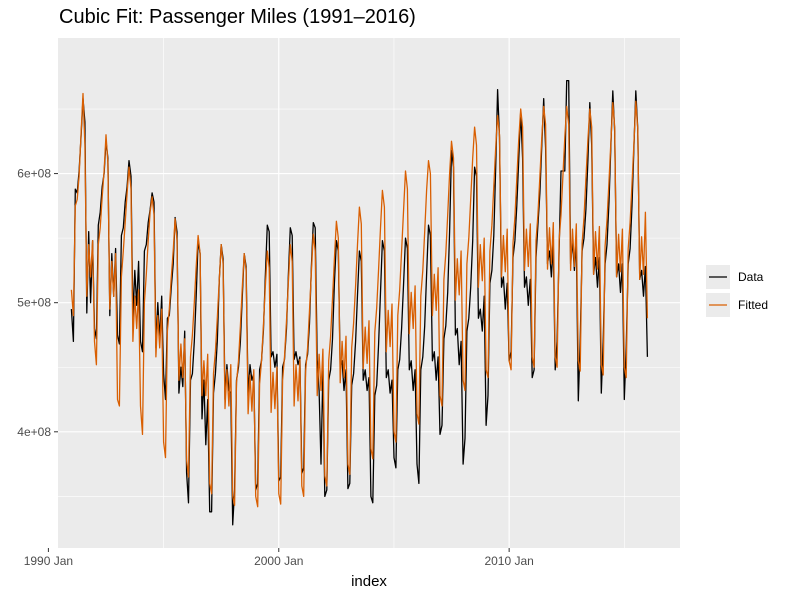 The width and height of the screenshot is (800, 600). I want to click on x-tick-label: 2010 Jan, so click(508, 561).